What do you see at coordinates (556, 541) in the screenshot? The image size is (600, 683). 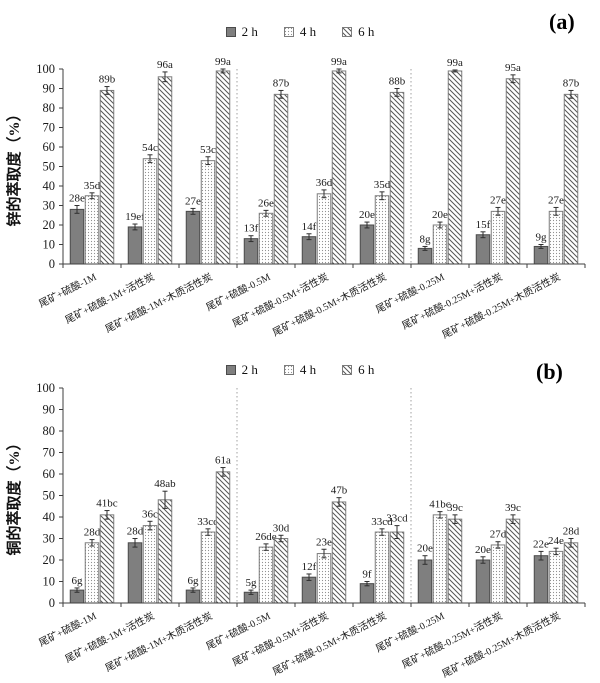 I see `bar-value-label: 24e` at bounding box center [556, 541].